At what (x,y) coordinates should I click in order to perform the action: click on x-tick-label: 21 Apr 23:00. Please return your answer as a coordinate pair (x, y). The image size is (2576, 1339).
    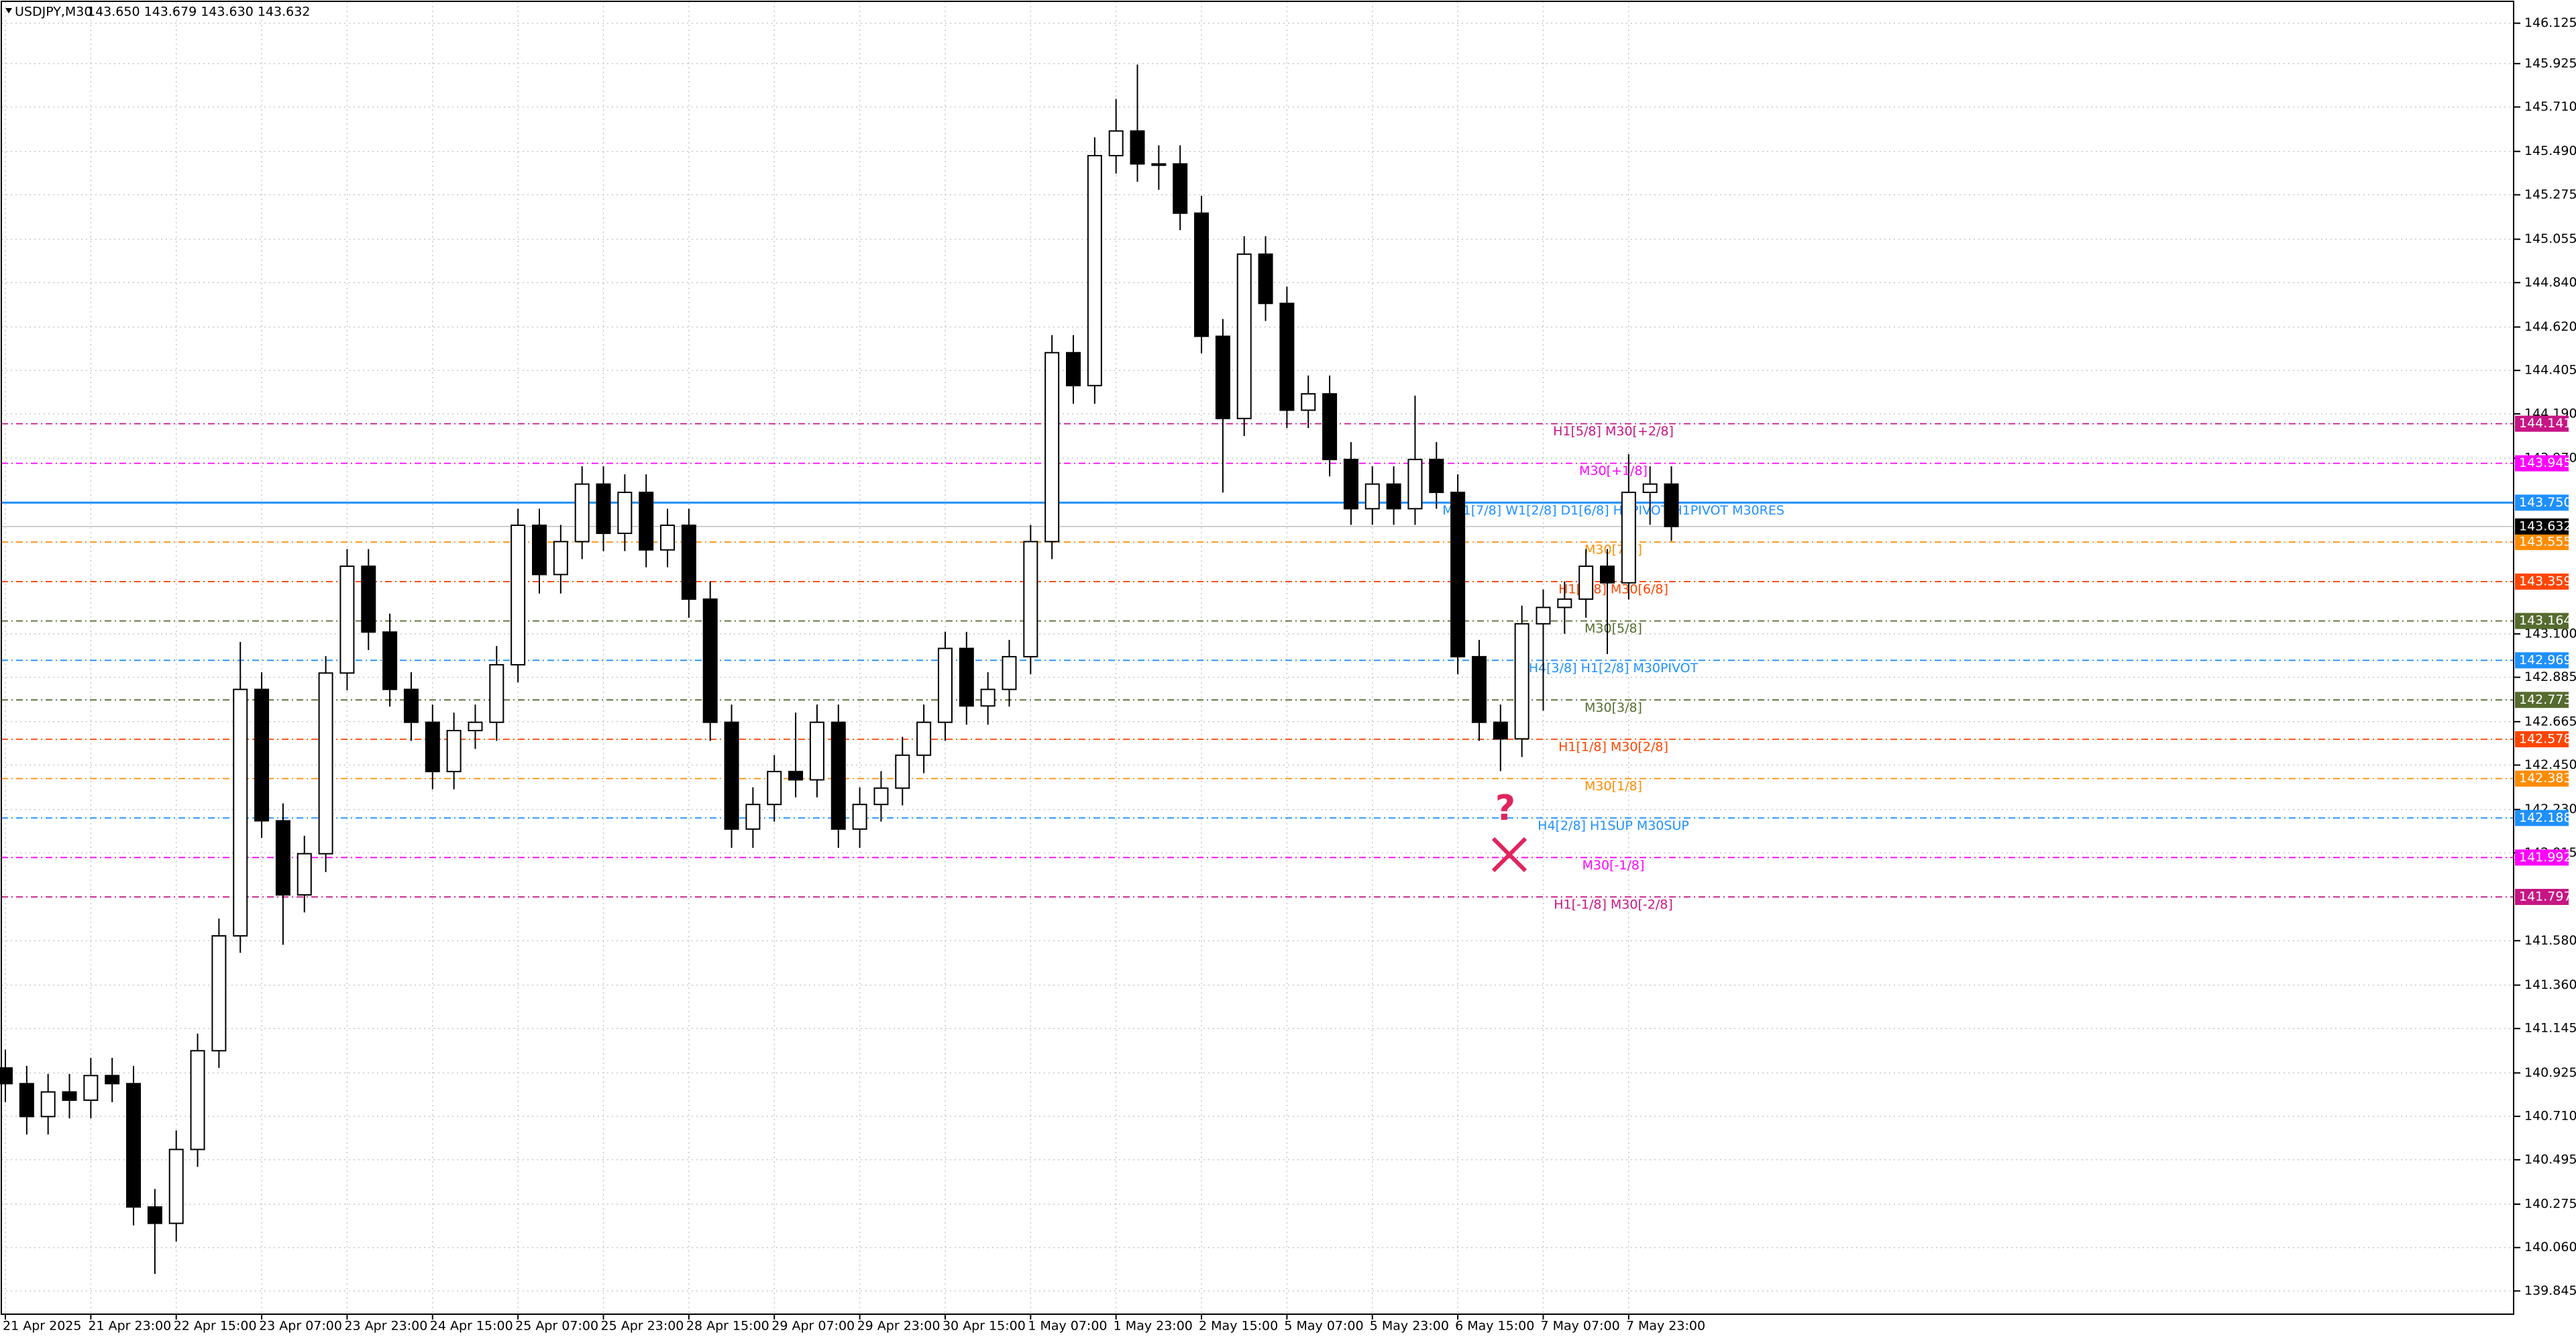
    Looking at the image, I should click on (129, 1326).